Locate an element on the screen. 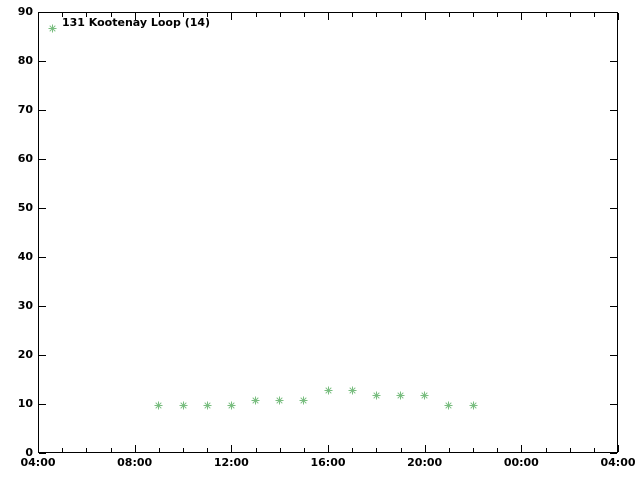 This screenshot has width=640, height=480. legend-asterisk-icon is located at coordinates (52, 25).